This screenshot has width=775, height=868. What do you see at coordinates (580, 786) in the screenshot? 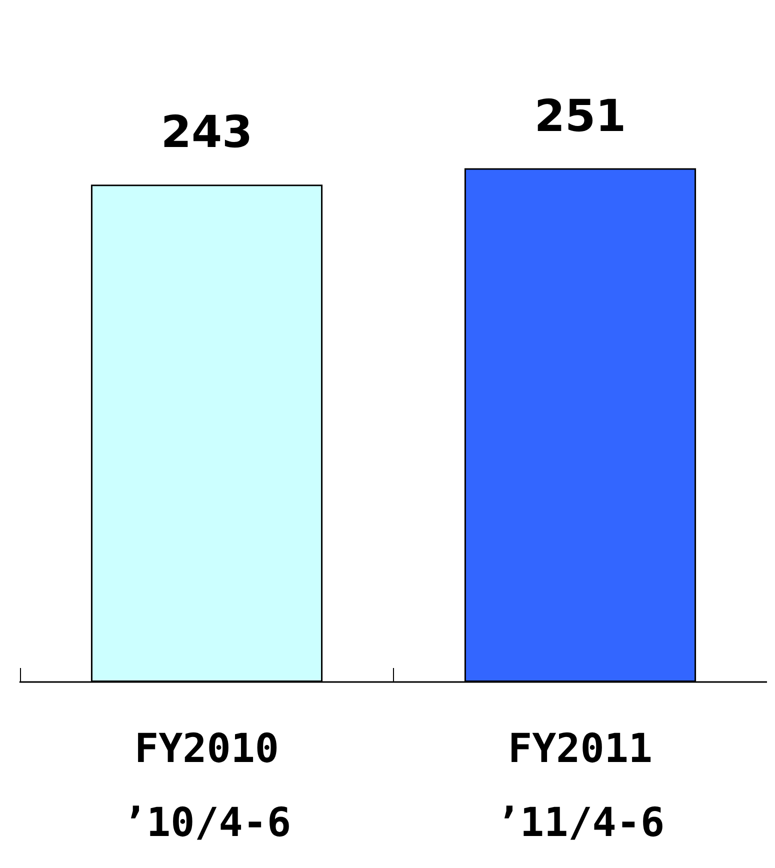
I see `x-tick-label: FY2011 ’11/4-6` at bounding box center [580, 786].